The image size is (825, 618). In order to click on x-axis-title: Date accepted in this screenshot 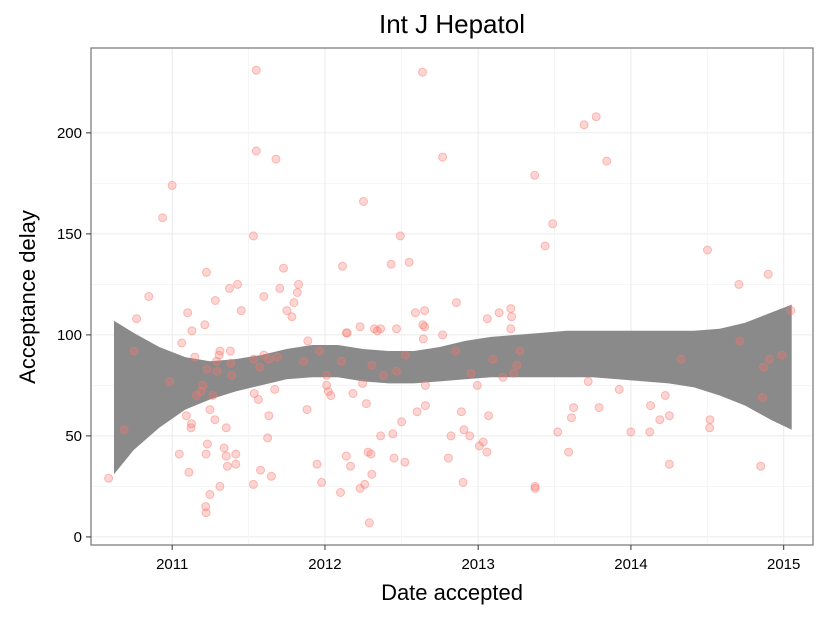, I will do `click(452, 592)`.